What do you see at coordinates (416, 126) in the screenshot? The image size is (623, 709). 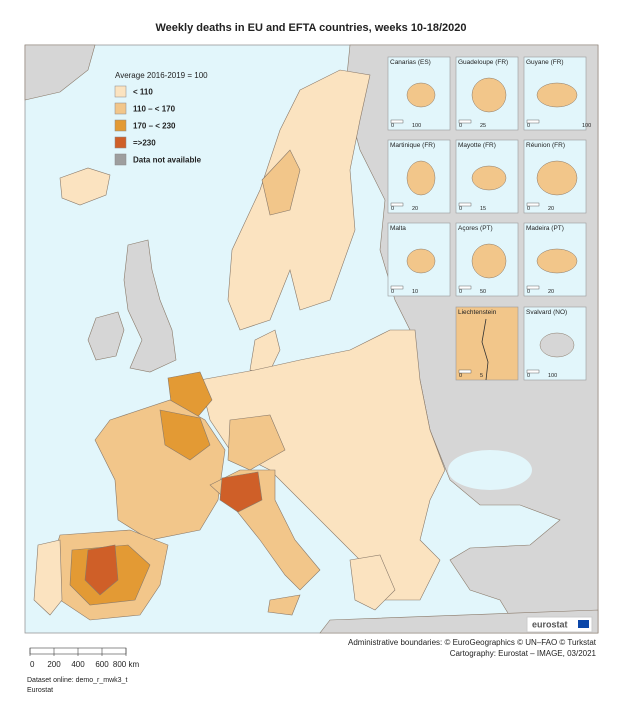 I see `inset-scale-label: 100` at bounding box center [416, 126].